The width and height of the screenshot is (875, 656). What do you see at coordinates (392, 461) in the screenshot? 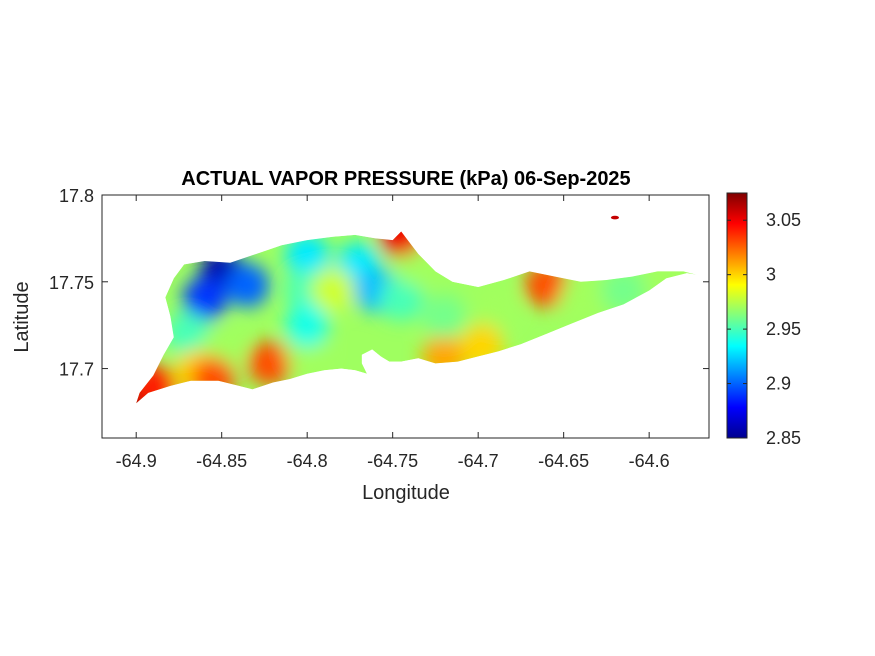
I see `x-tick-label: -64.75` at bounding box center [392, 461].